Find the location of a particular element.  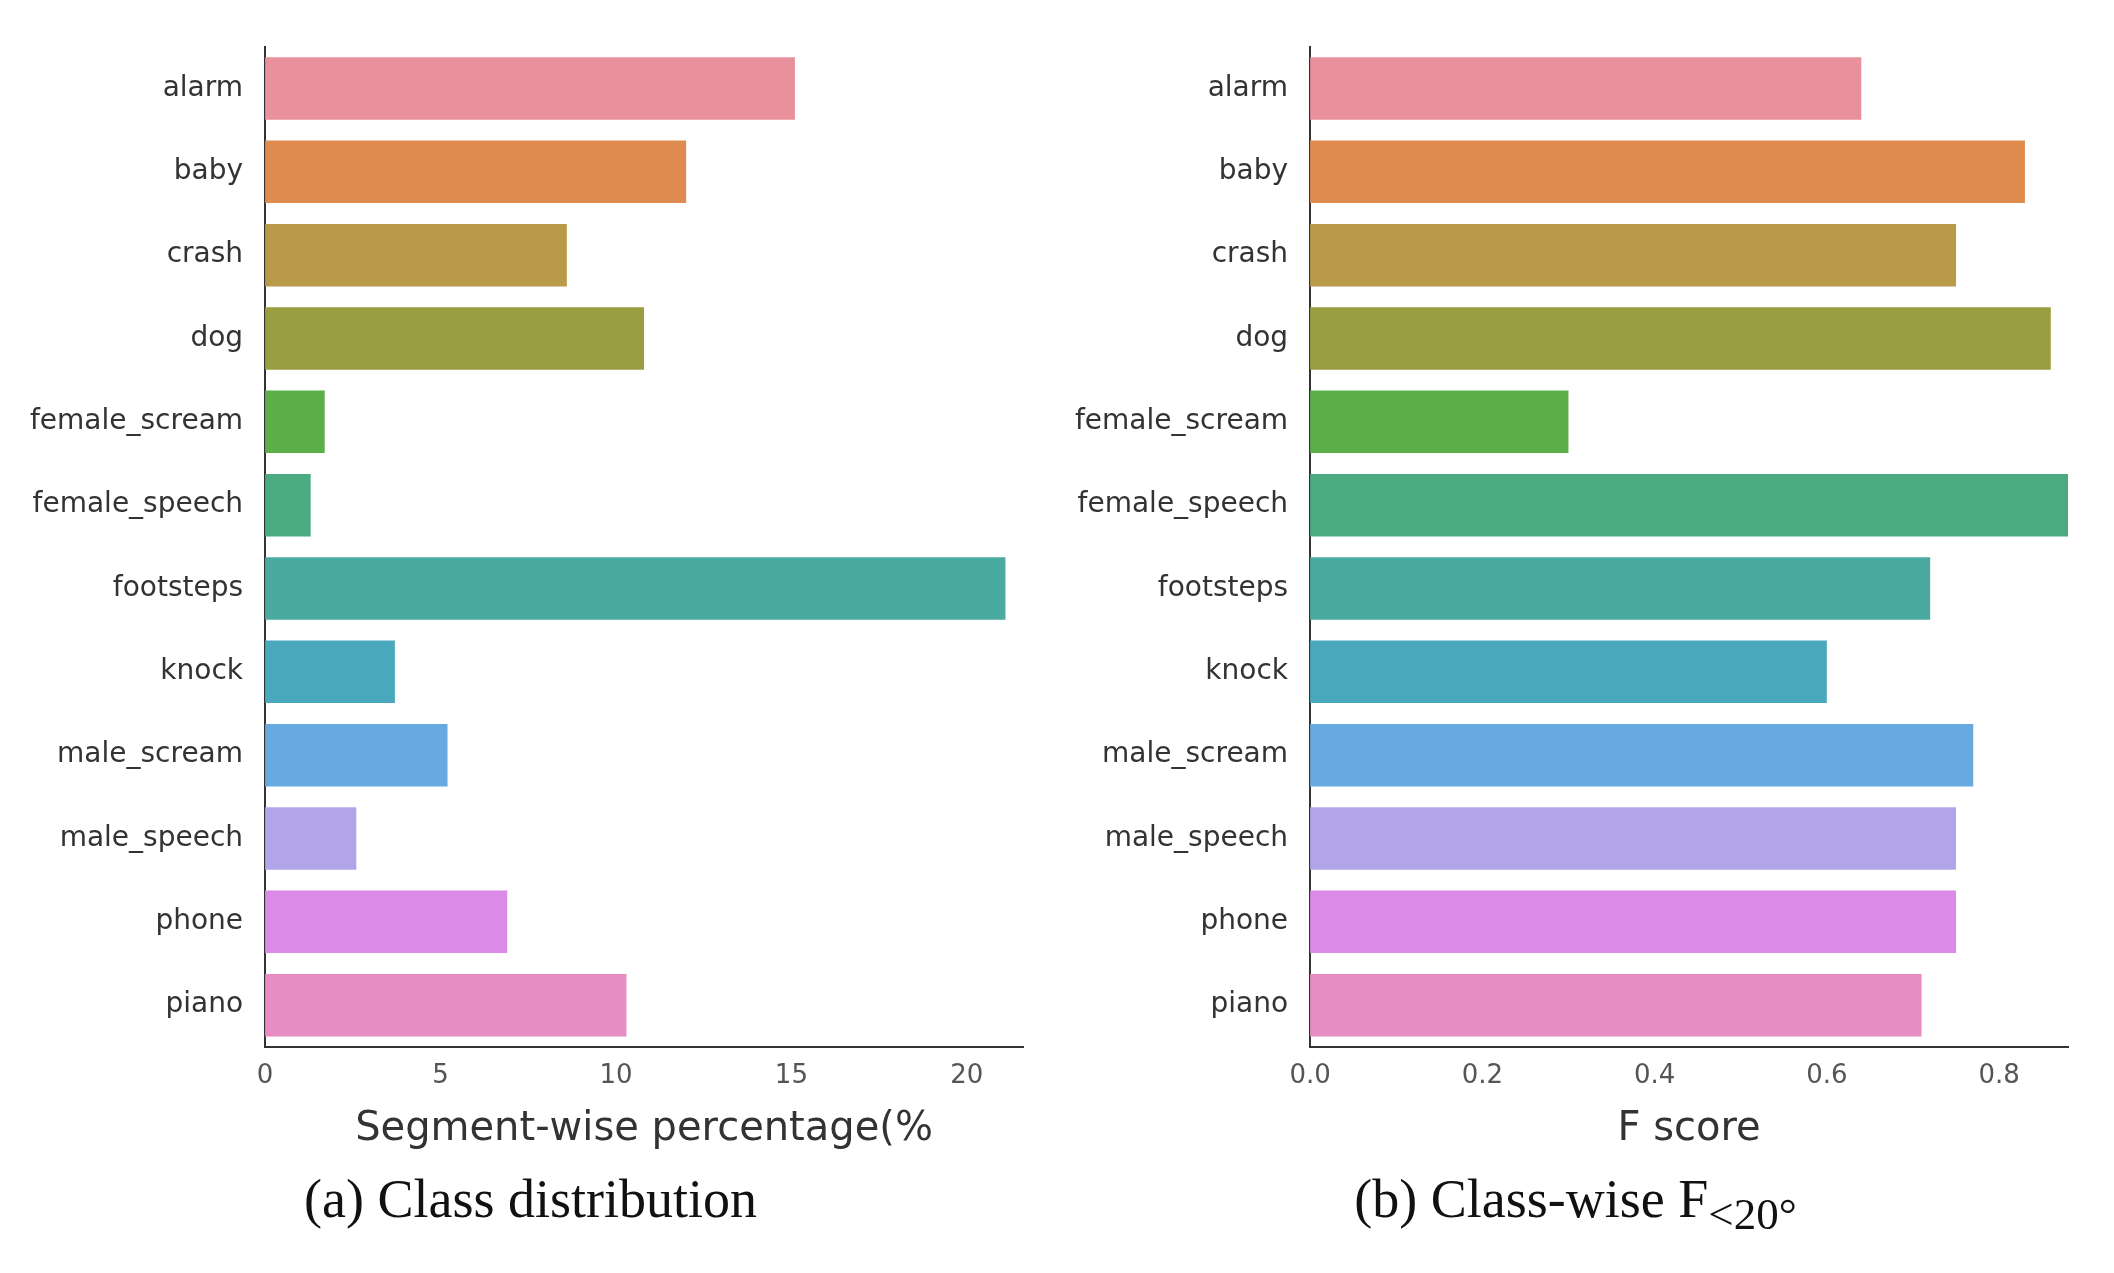

x-axis-title: F score is located at coordinates (1689, 1126).